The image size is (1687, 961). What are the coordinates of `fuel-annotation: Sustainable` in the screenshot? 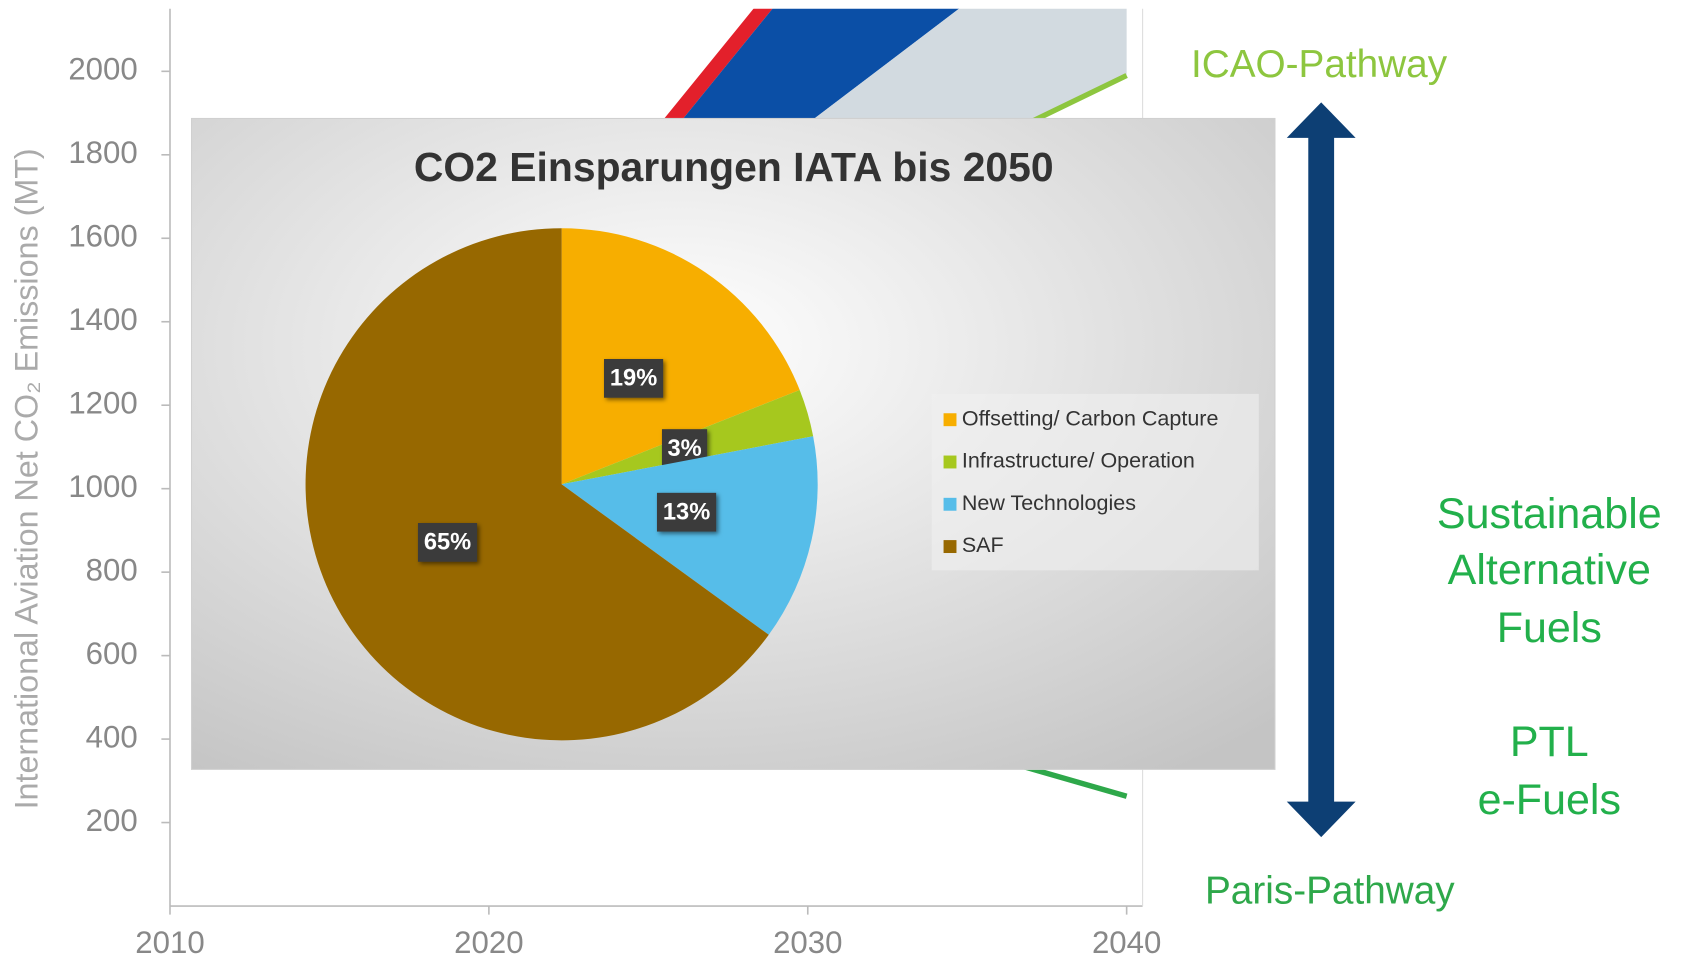 It's located at (1549, 514).